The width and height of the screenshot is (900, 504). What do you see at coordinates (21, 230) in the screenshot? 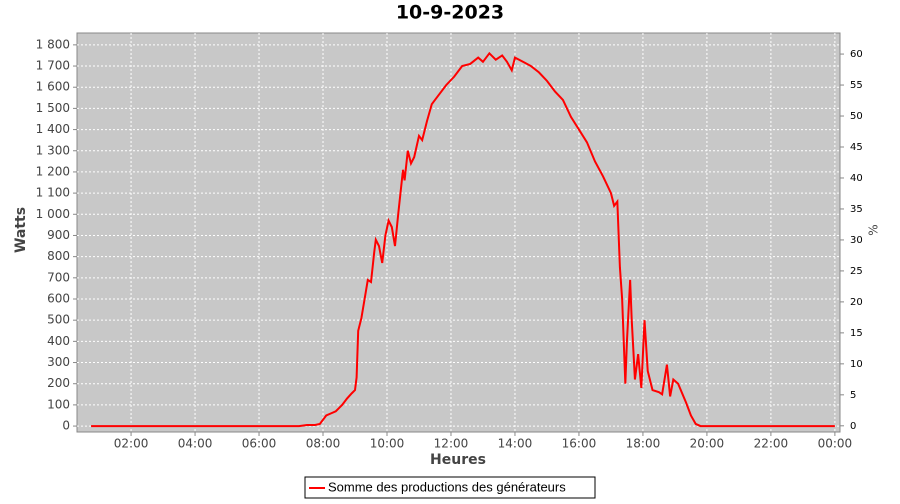
I see `y-axis-label: Watts` at bounding box center [21, 230].